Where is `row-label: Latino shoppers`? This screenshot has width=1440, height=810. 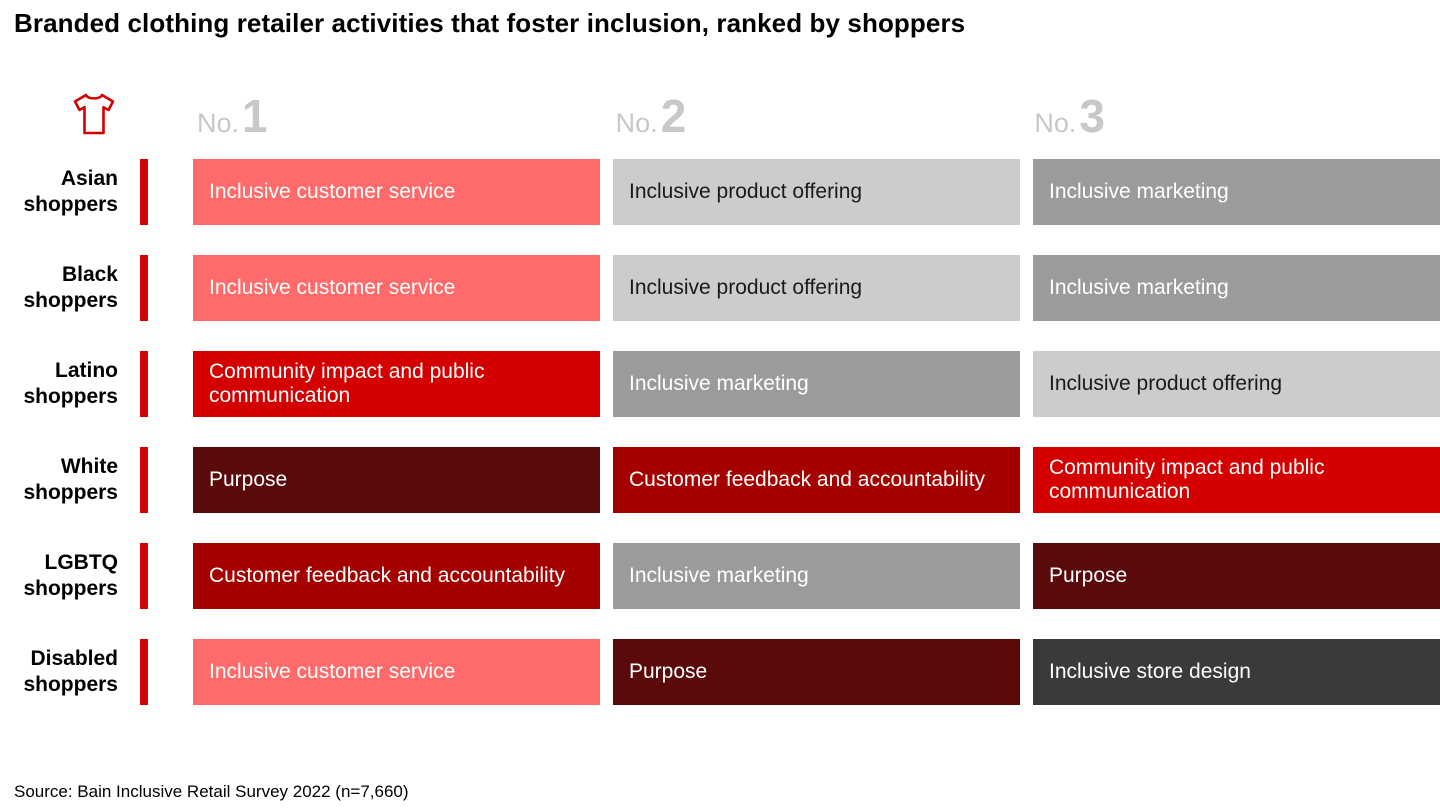
row-label: Latino shoppers is located at coordinates (70, 383).